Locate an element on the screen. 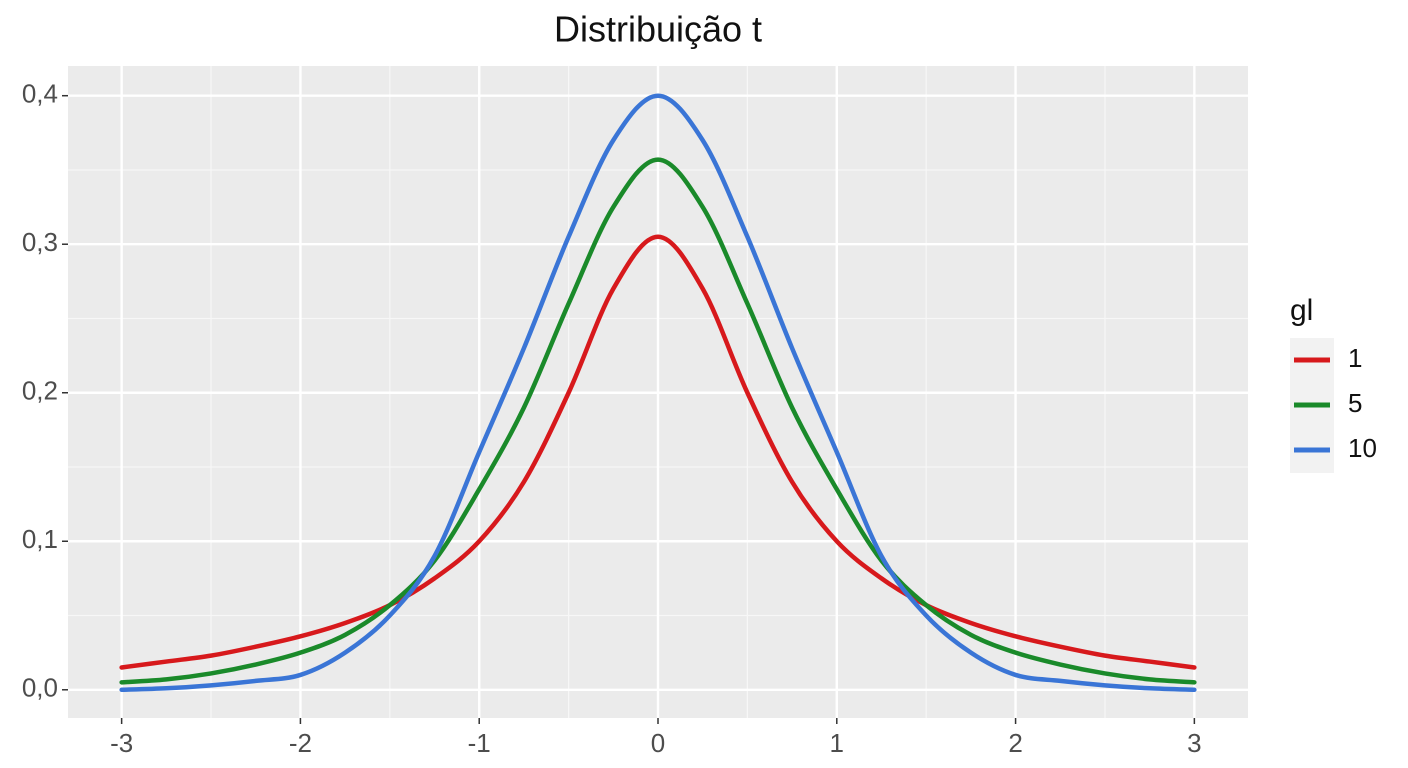 The width and height of the screenshot is (1408, 768). y-tick-label: 0,2 is located at coordinates (40, 391).